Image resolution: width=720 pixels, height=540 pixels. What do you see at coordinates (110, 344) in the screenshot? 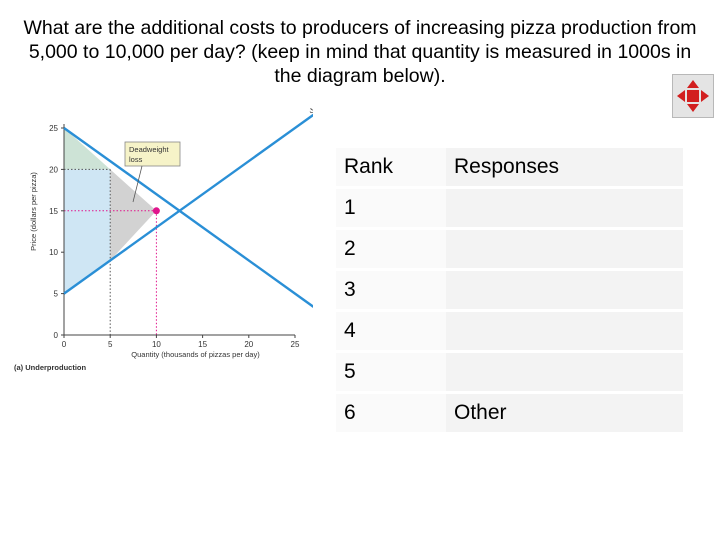
I see `x-tick-label: 5` at bounding box center [110, 344].